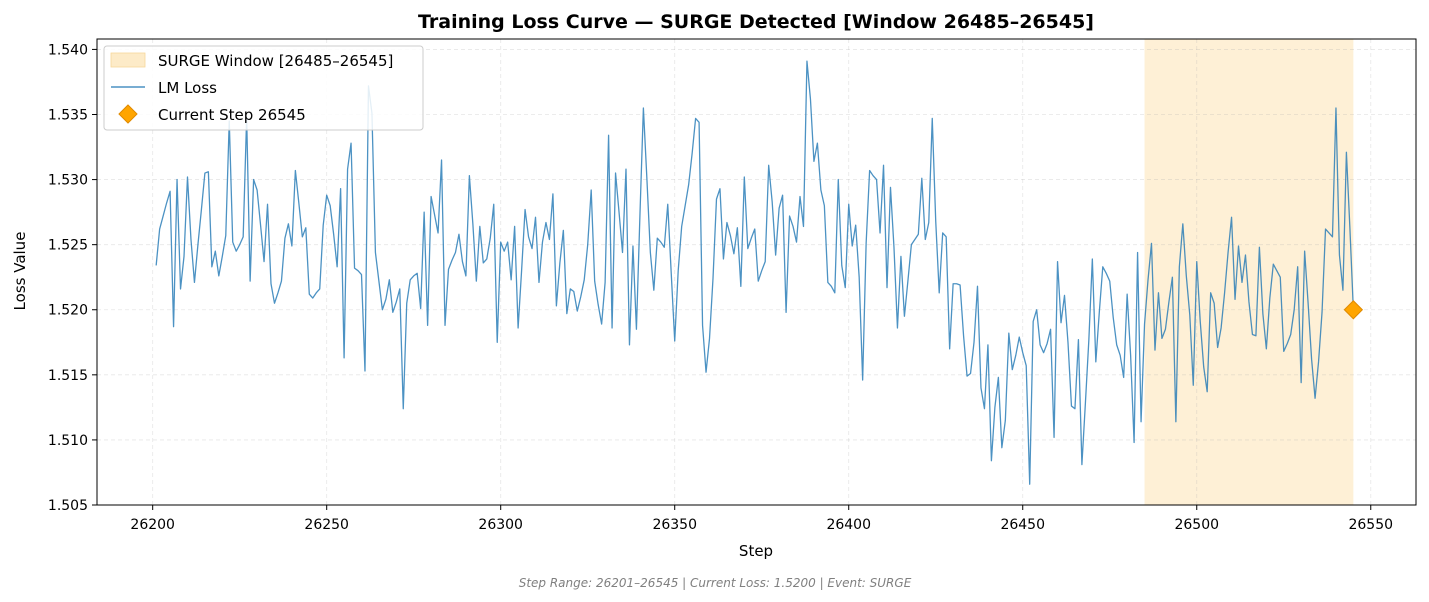 Image resolution: width=1429 pixels, height=602 pixels. I want to click on current-step-marker, so click(1353, 310).